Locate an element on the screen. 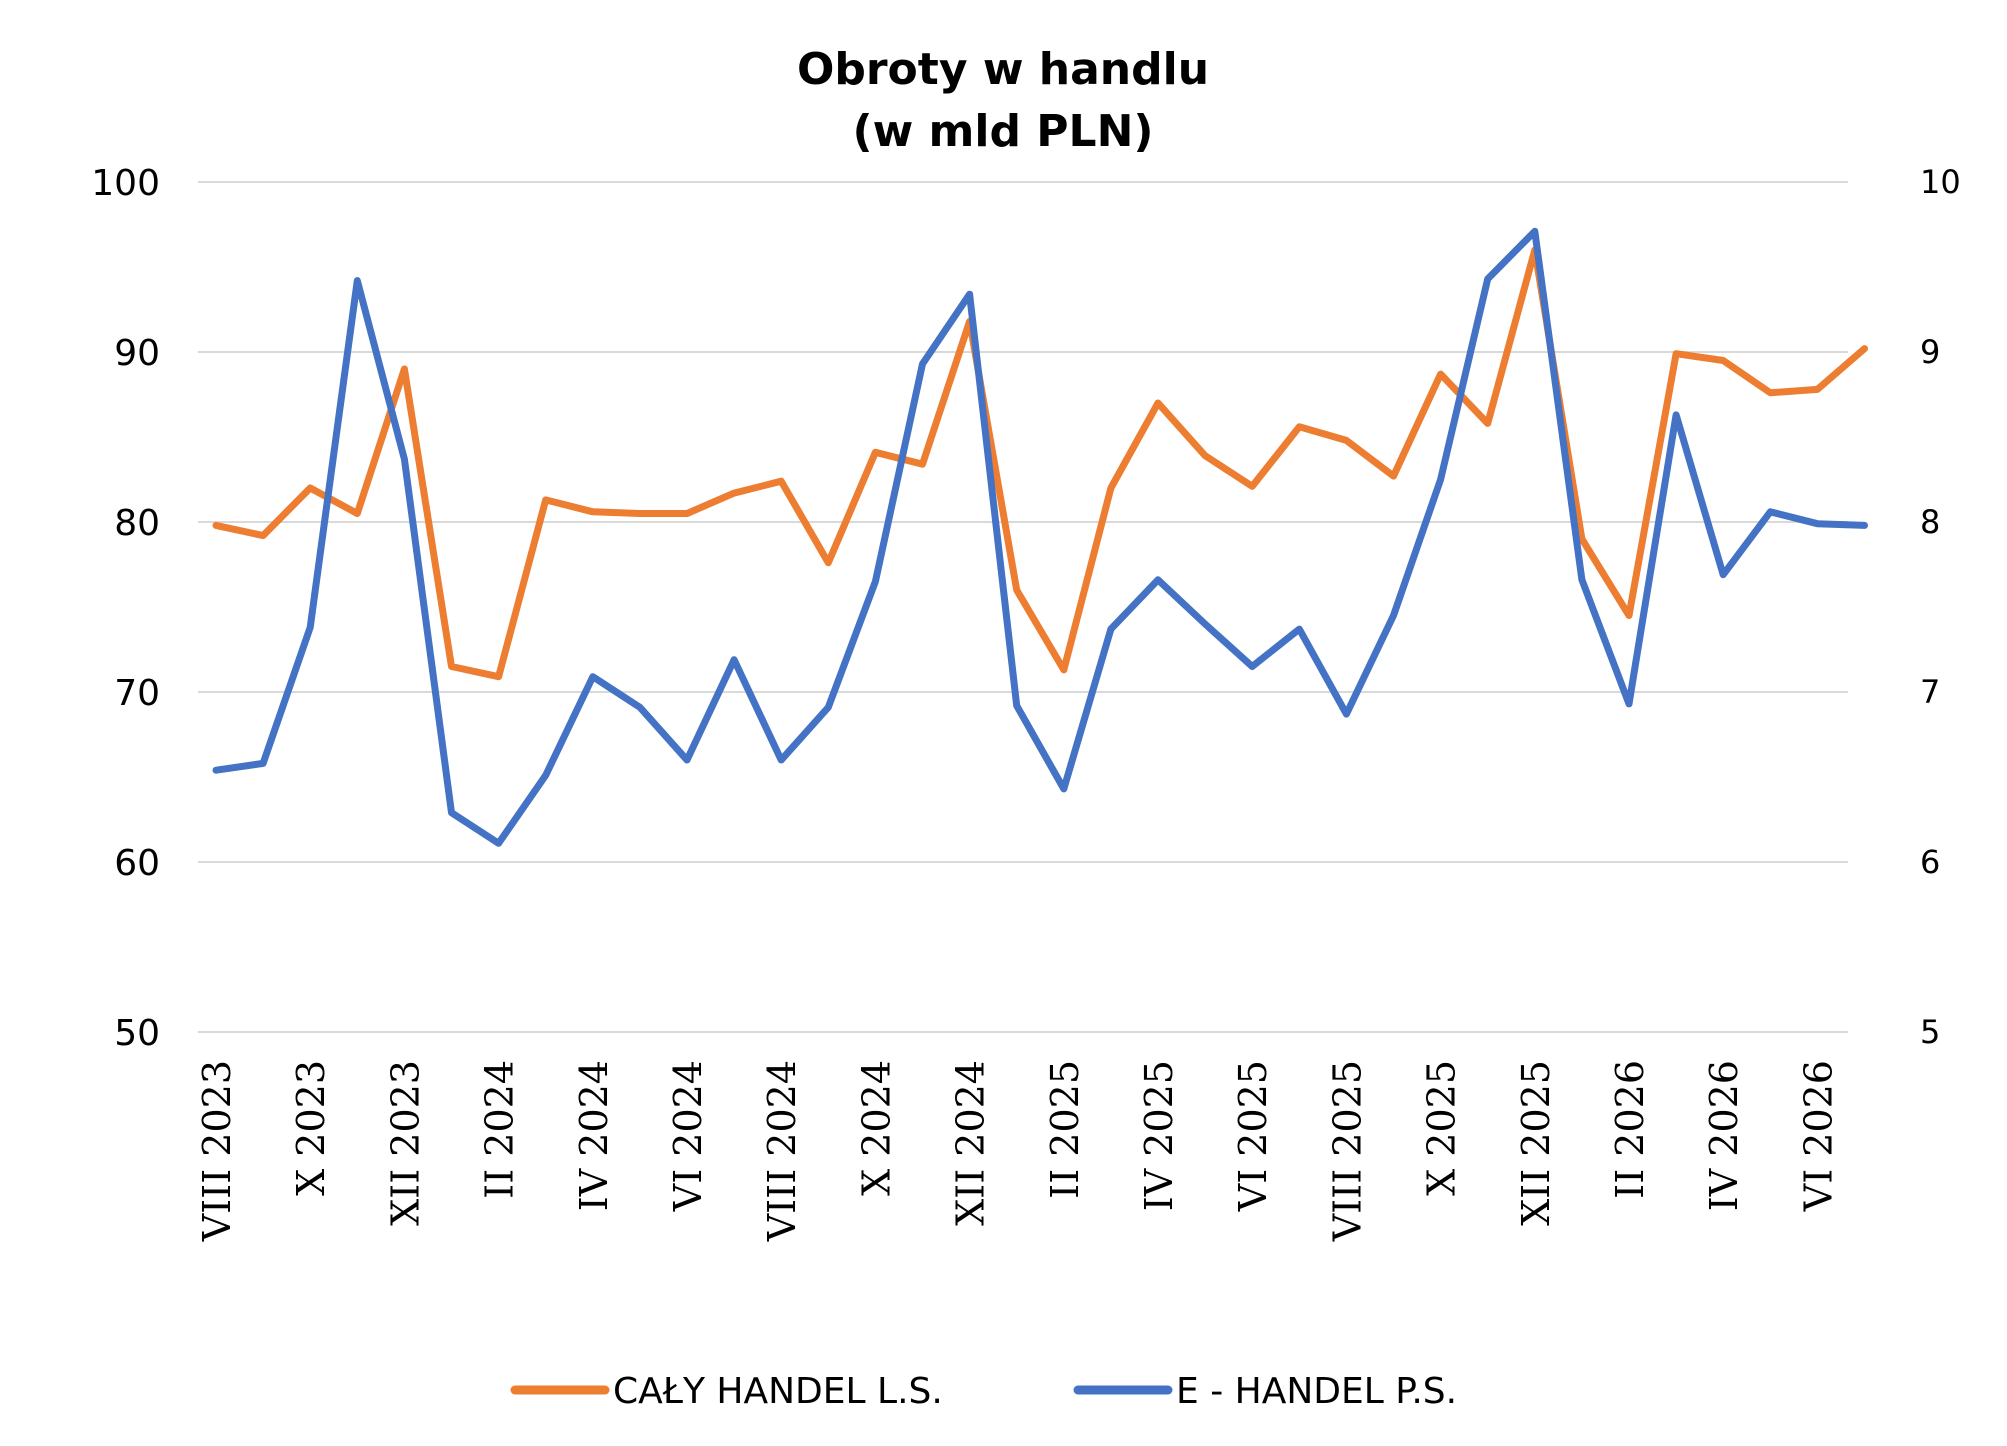 The image size is (2007, 1446). left-y-tick-label: 80 is located at coordinates (137, 523).